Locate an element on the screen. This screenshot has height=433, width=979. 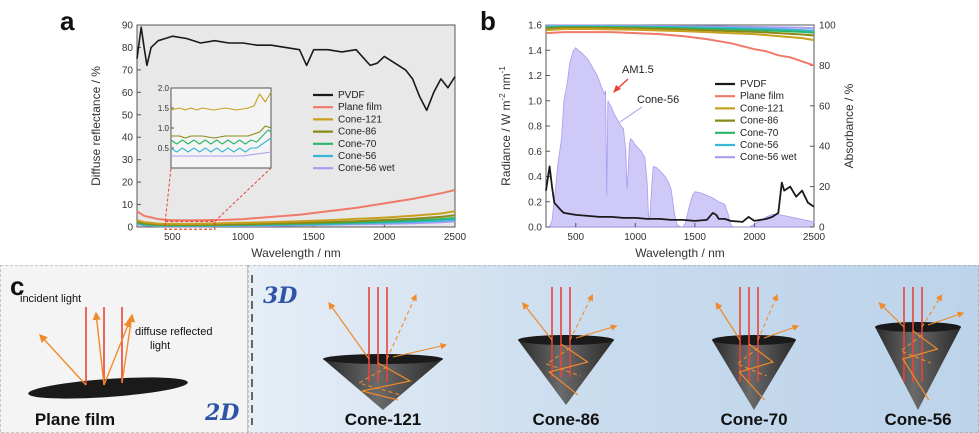
plane-incident-rays is located at coordinates (104, 346).